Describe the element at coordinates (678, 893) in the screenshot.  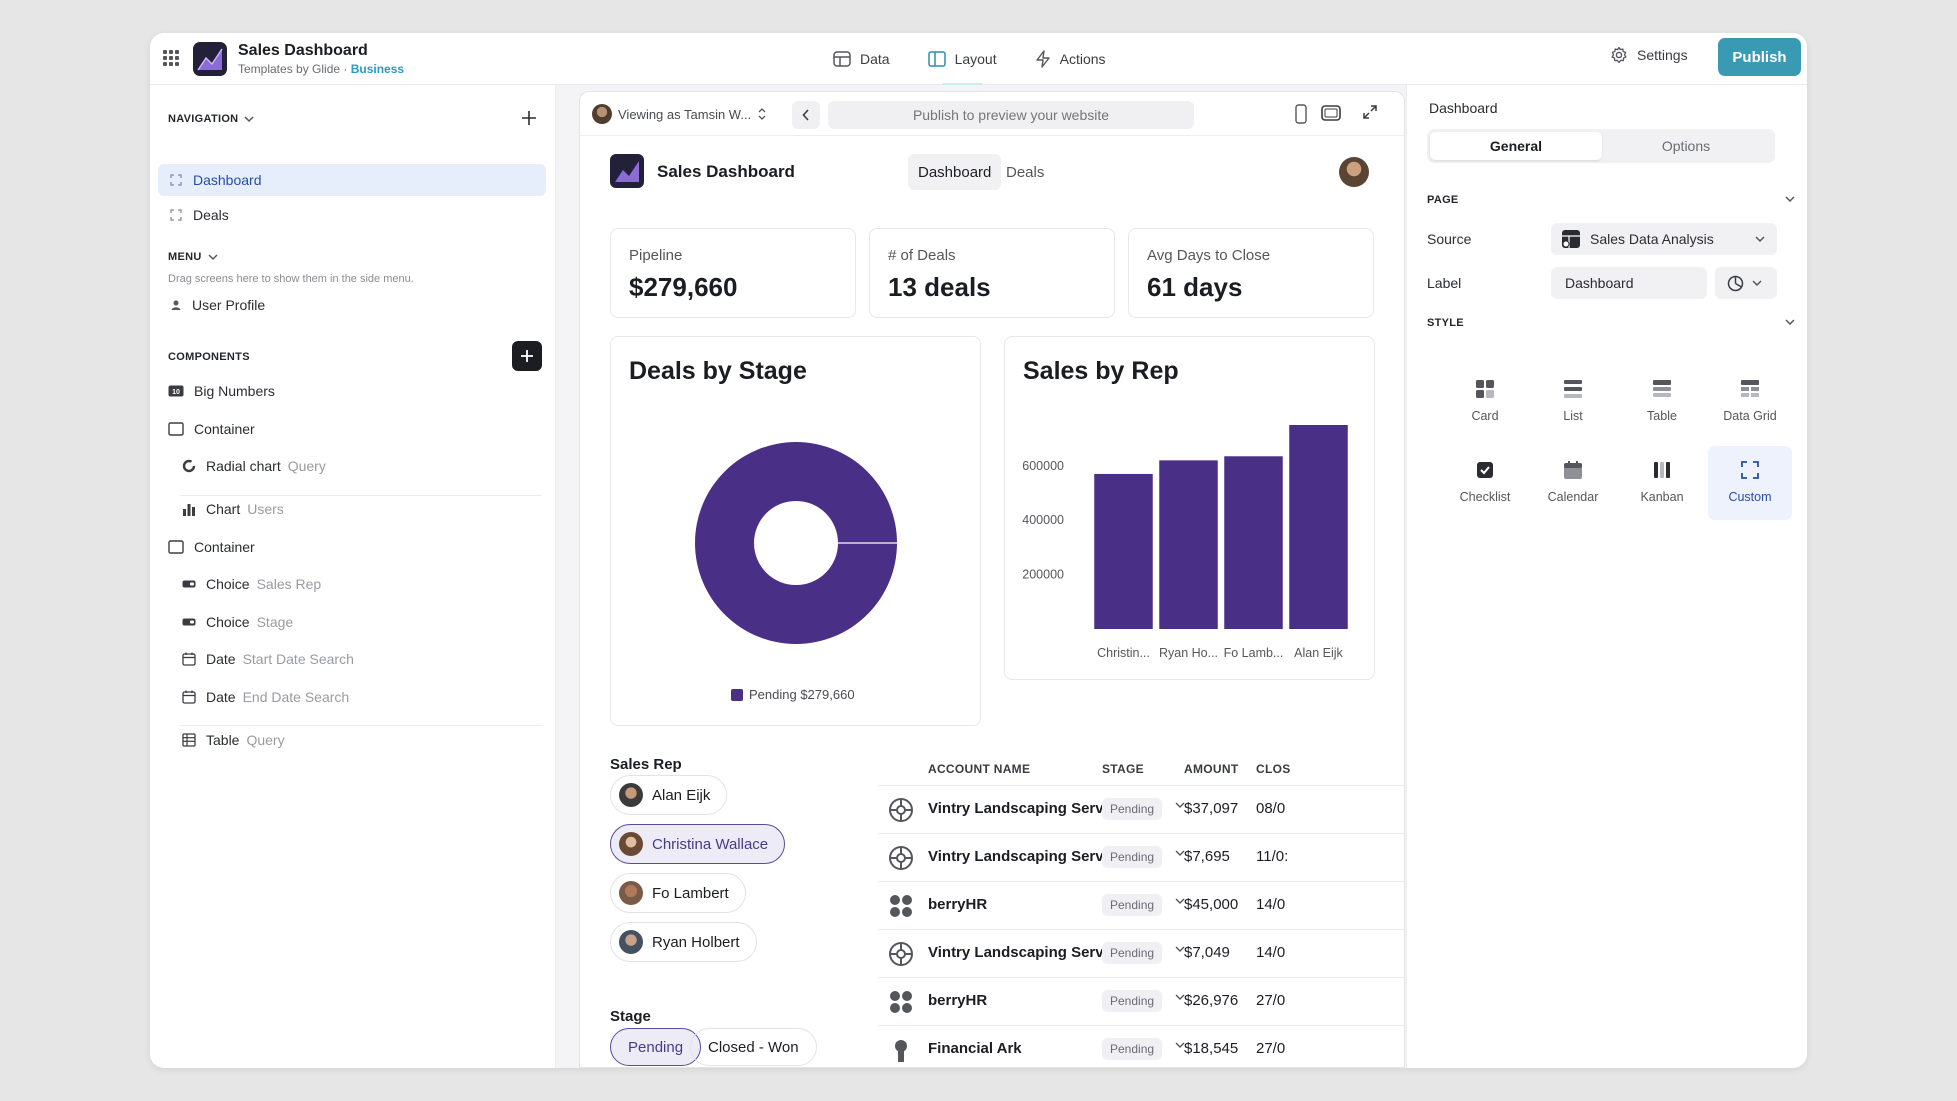
I see `rep-chip-fo-lambert: Fo Lambert` at that location.